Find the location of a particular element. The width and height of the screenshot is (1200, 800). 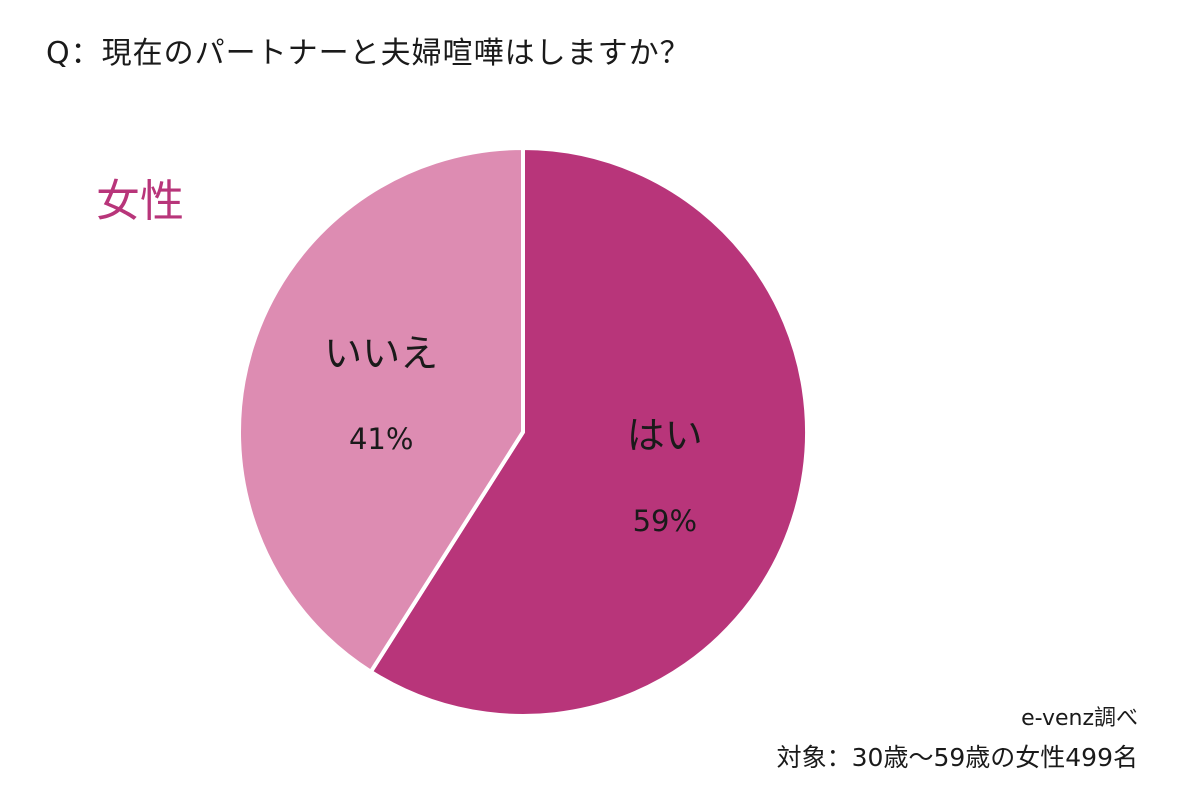

source-note: e-venz調べ is located at coordinates (1079, 718).